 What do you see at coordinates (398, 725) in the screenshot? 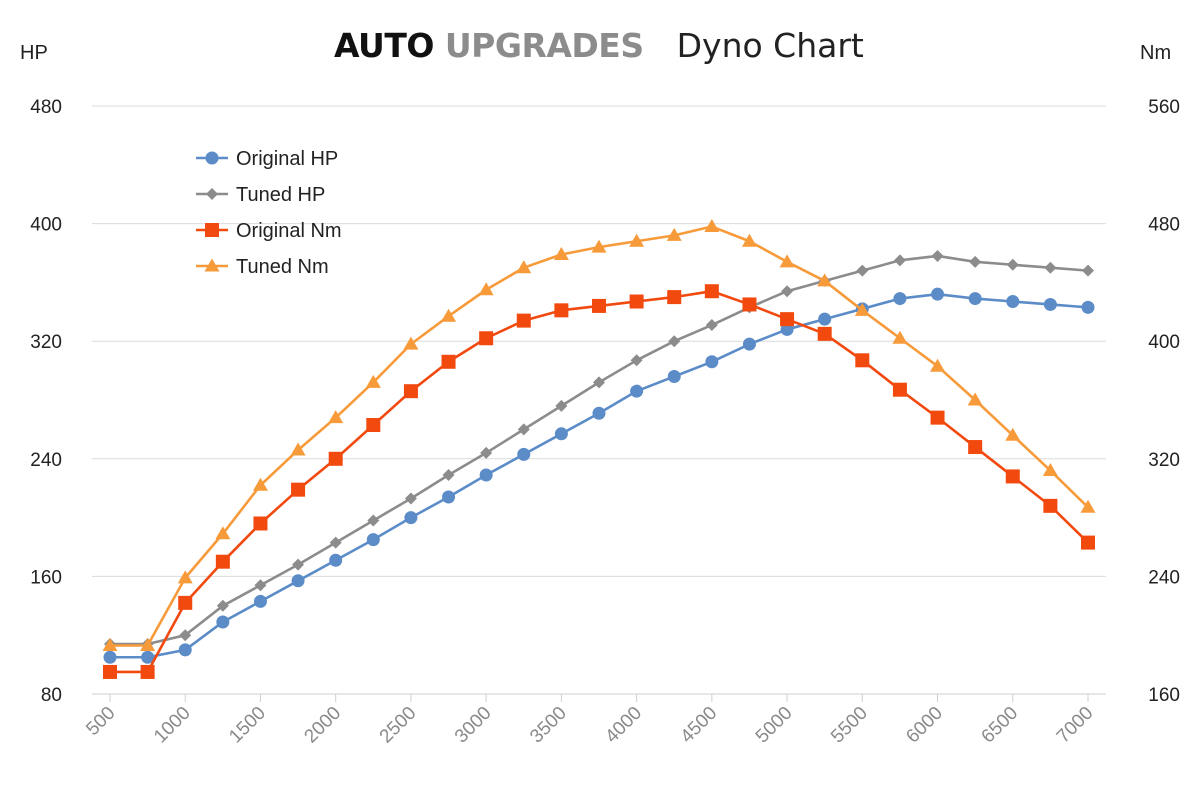
I see `x-tick-label: 2500` at bounding box center [398, 725].